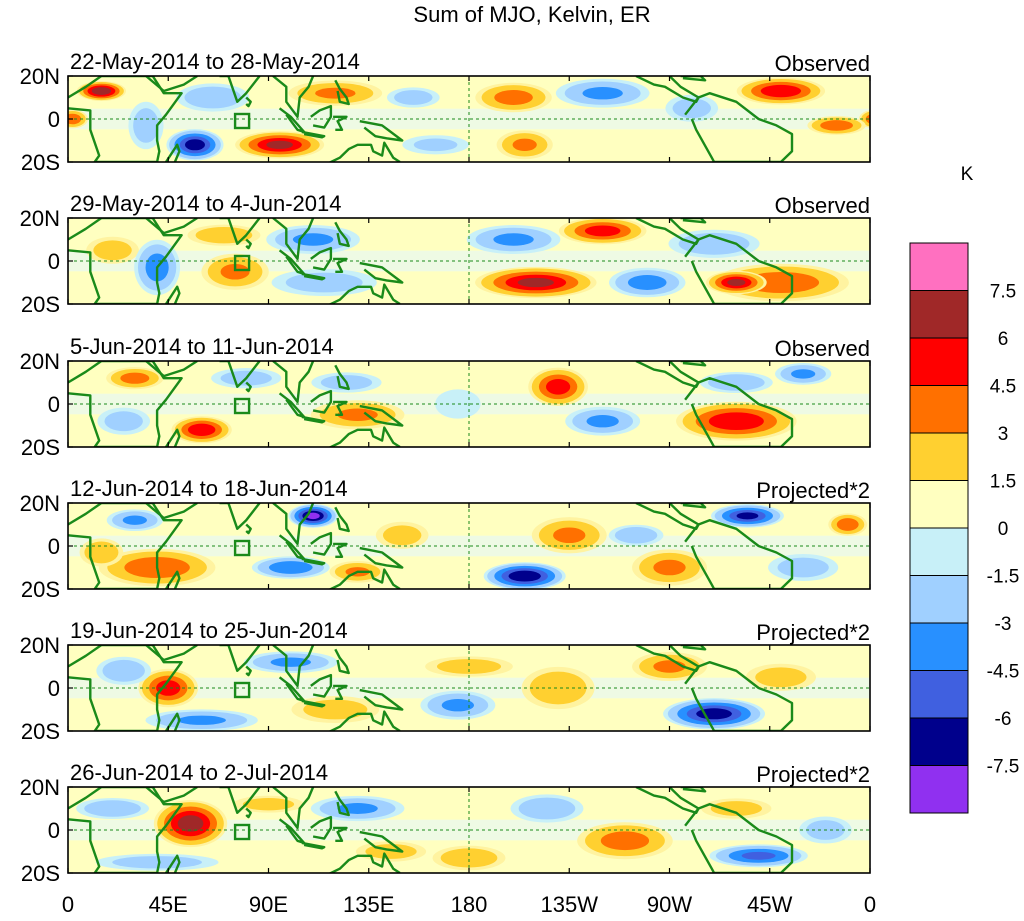  Describe the element at coordinates (570, 904) in the screenshot. I see `lon-tick-label: 135W` at that location.